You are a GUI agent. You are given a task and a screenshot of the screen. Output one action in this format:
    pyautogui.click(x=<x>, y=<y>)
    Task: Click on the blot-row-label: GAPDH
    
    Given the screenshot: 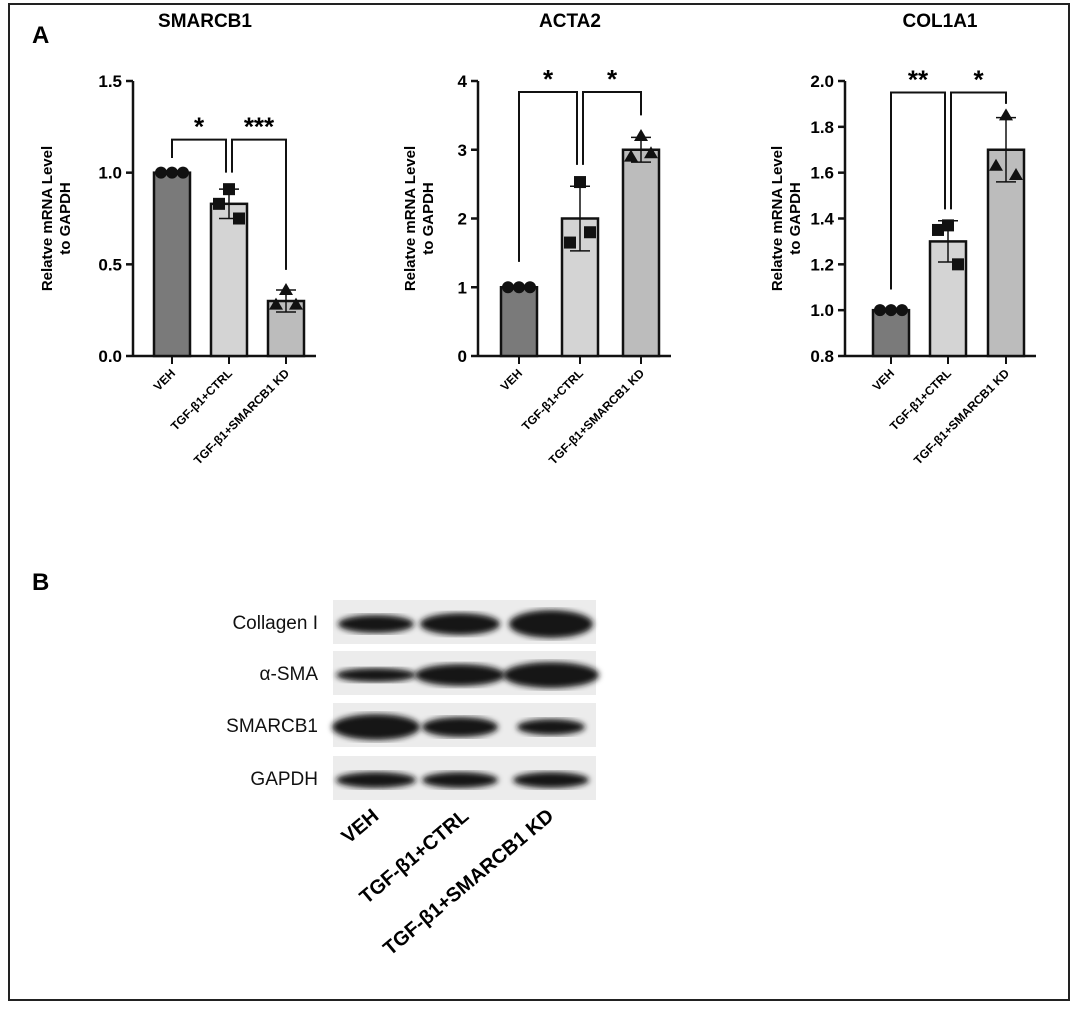 What is the action you would take?
    pyautogui.click(x=284, y=779)
    